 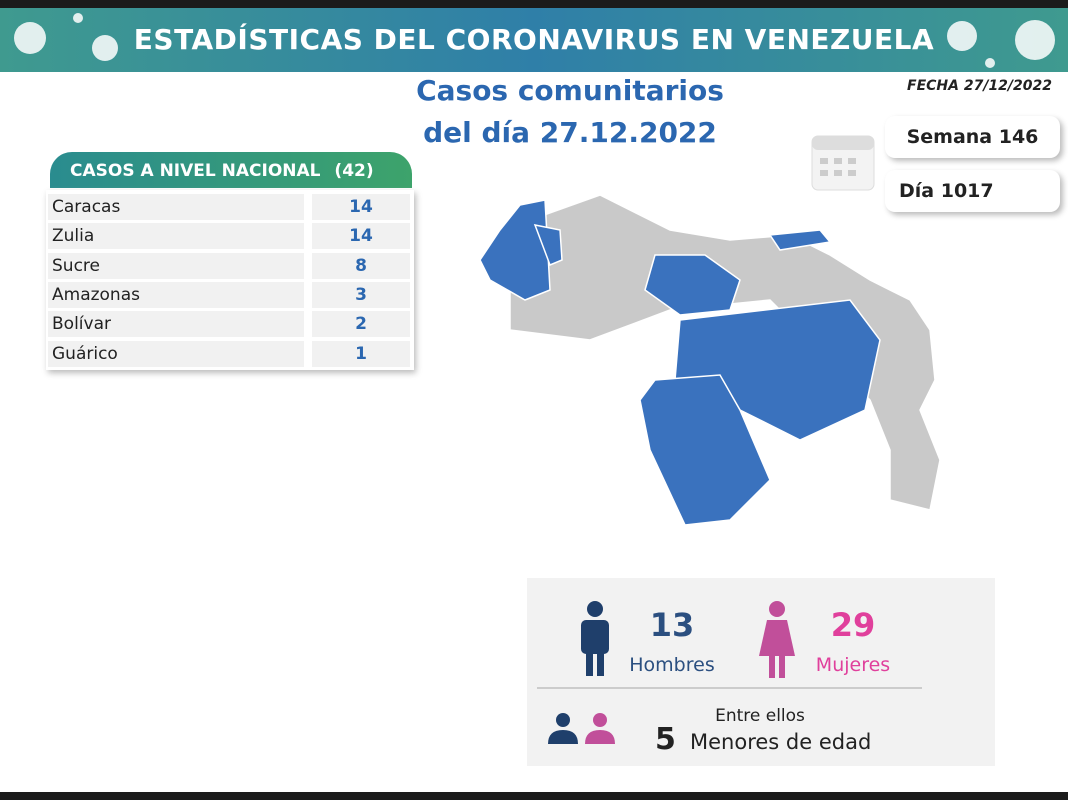 I want to click on table-header: CASOS A NIVEL NACIONAL (42), so click(x=231, y=170).